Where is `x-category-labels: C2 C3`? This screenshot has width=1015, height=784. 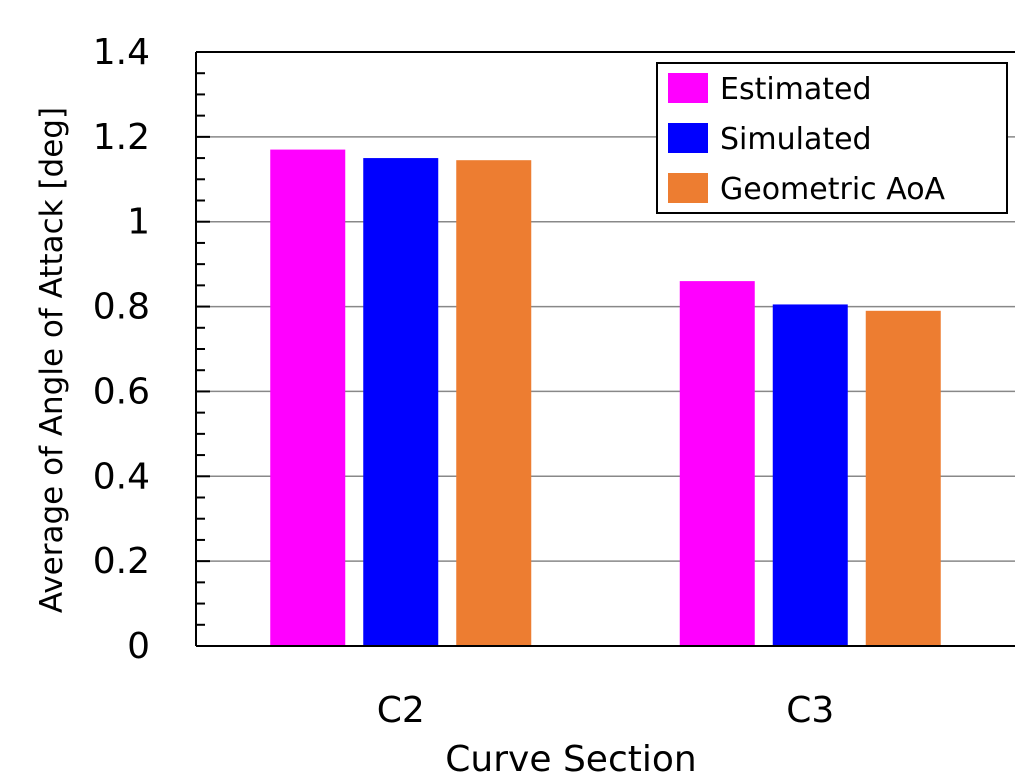 x-category-labels: C2 C3 is located at coordinates (606, 710).